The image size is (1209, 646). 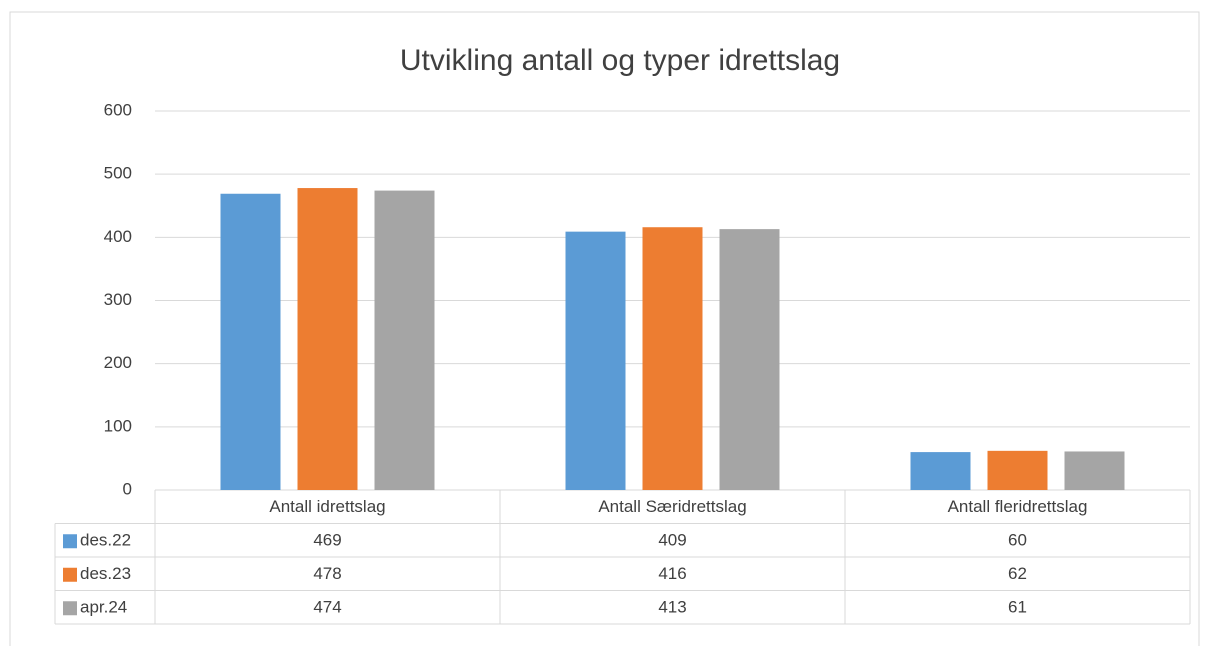 I want to click on data-label: 62, so click(x=1017, y=573).